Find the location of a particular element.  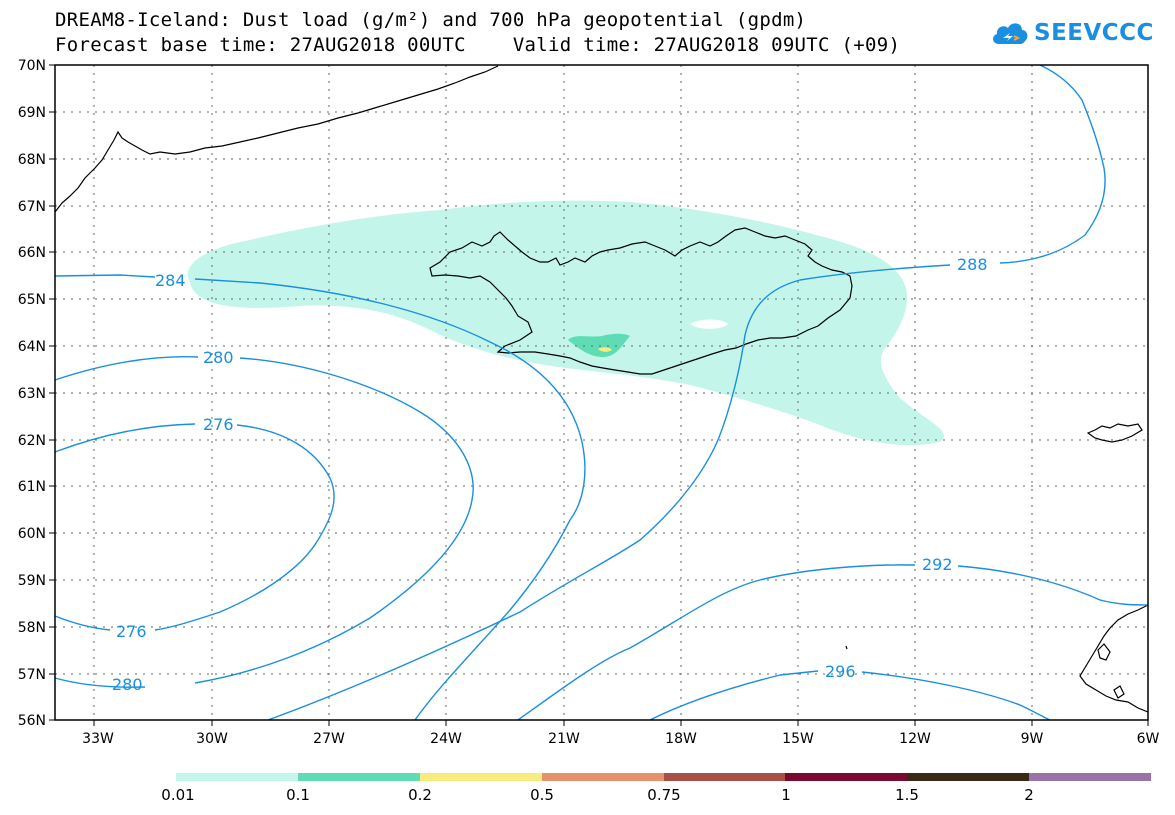

lat-label: 68N is located at coordinates (32, 160).